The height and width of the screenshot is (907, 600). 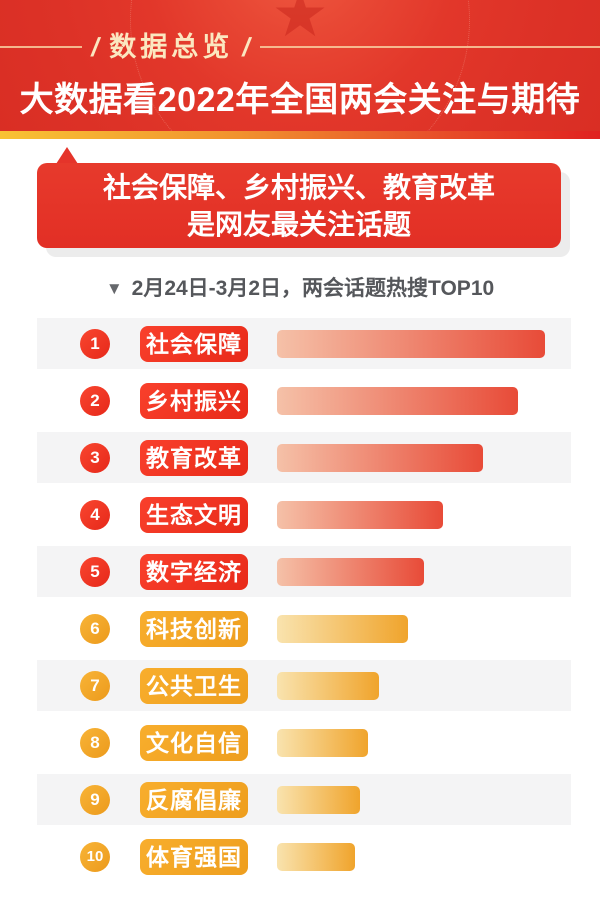 I want to click on rank-badge: 1, so click(x=95, y=343).